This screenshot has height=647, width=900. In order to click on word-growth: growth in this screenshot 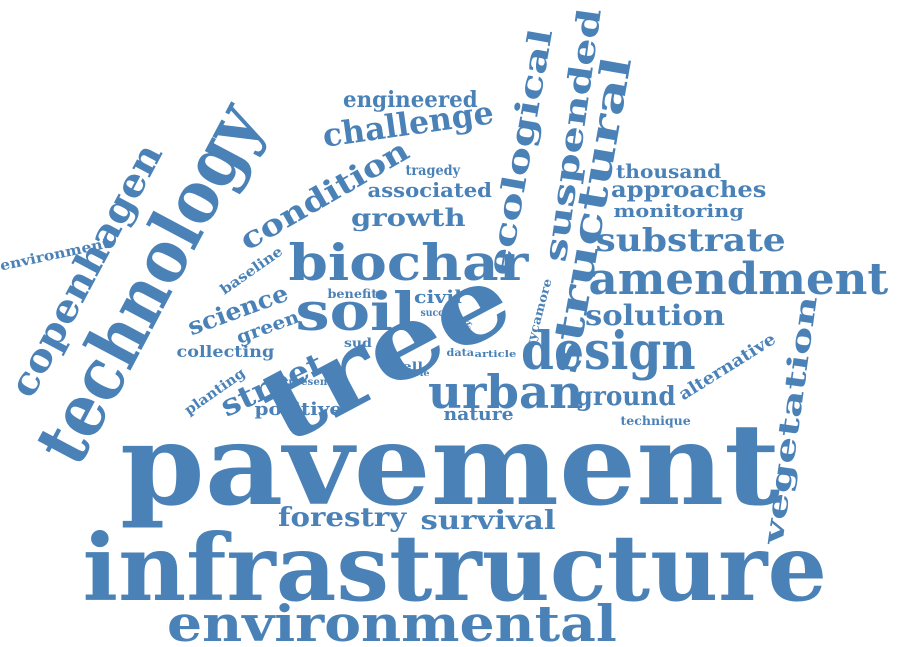, I will do `click(408, 217)`.